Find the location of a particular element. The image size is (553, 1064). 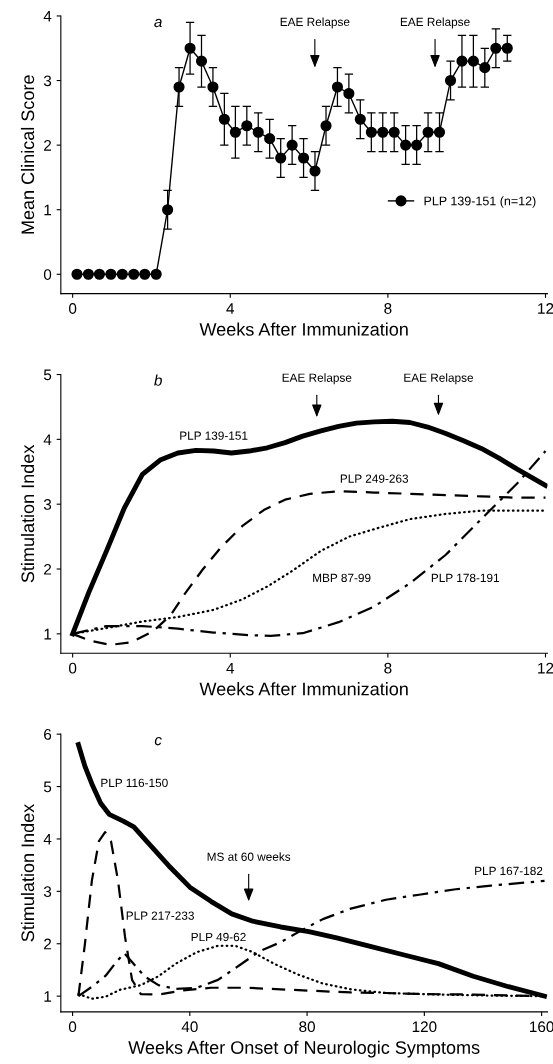

annotation: c is located at coordinates (158, 741).